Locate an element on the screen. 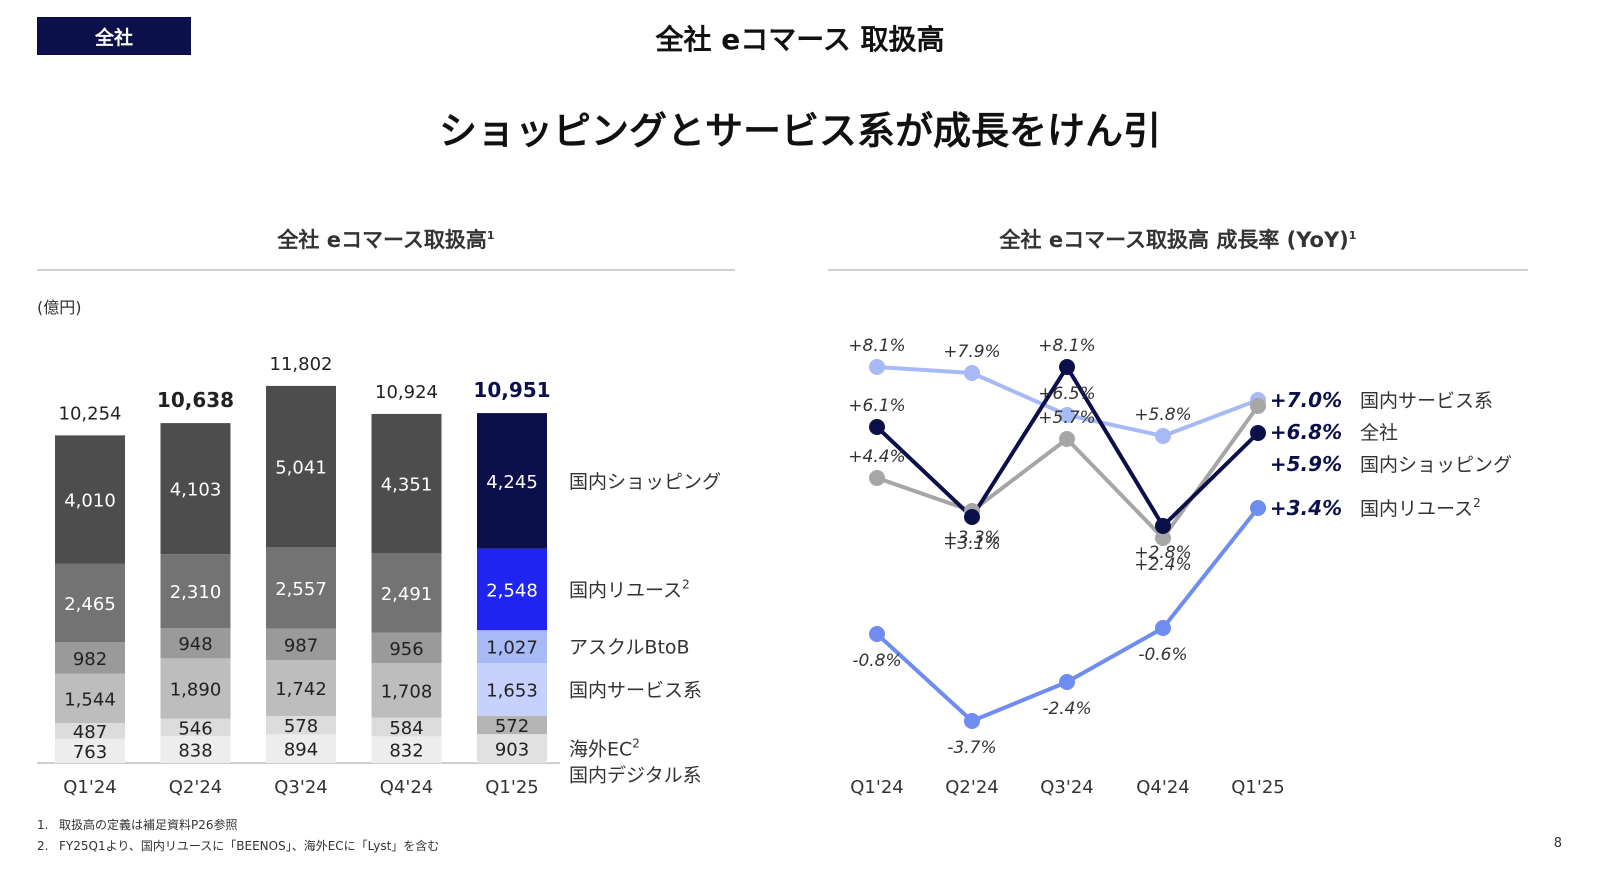 This screenshot has width=1600, height=896. point-value-label: +5.7% is located at coordinates (1066, 418).